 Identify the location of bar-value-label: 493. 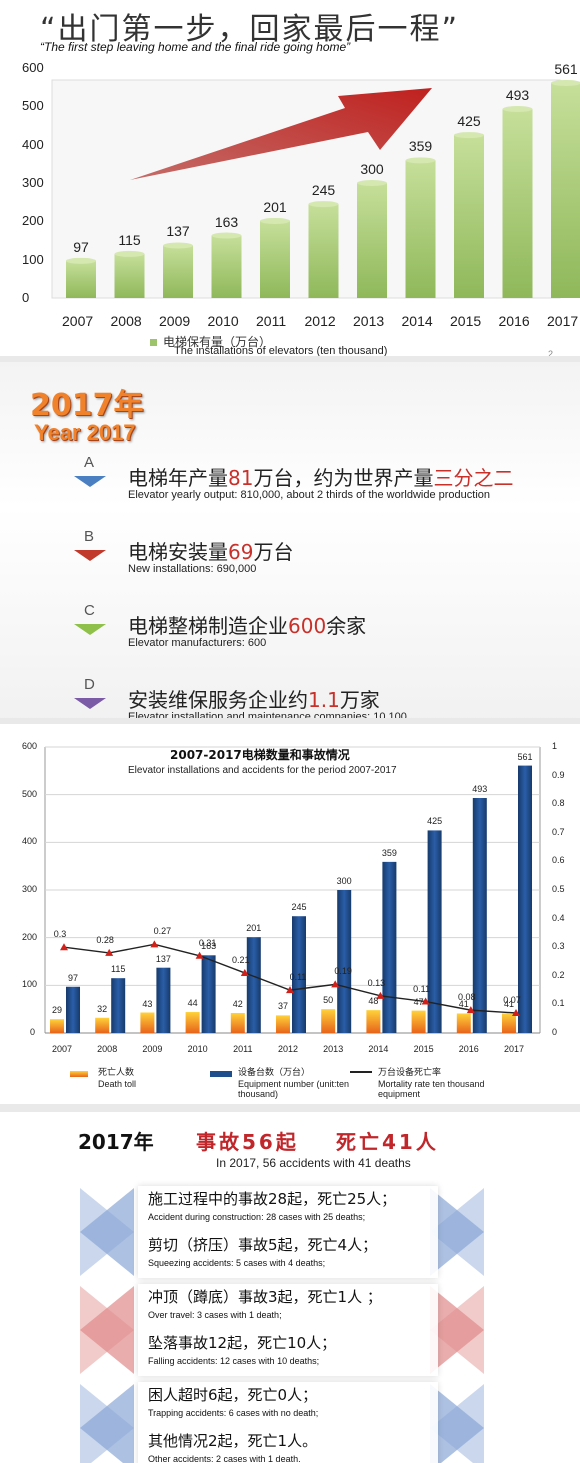
(517, 95).